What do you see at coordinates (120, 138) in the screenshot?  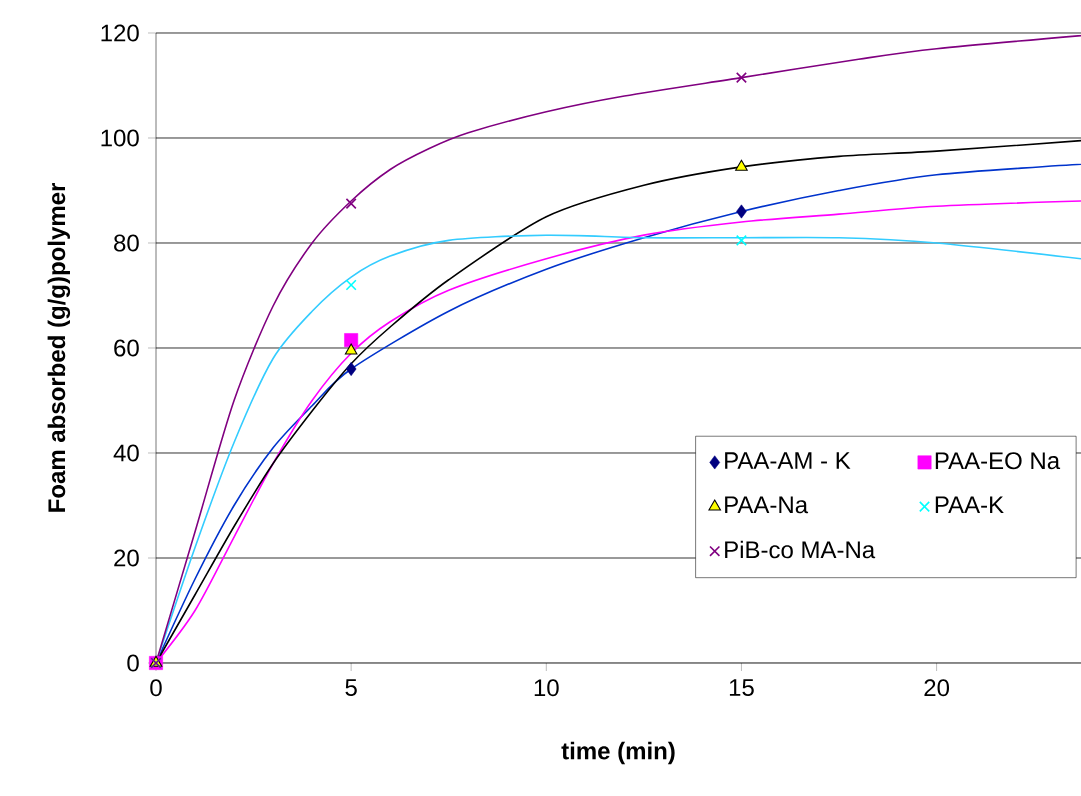 I see `y-tick-label: 100` at bounding box center [120, 138].